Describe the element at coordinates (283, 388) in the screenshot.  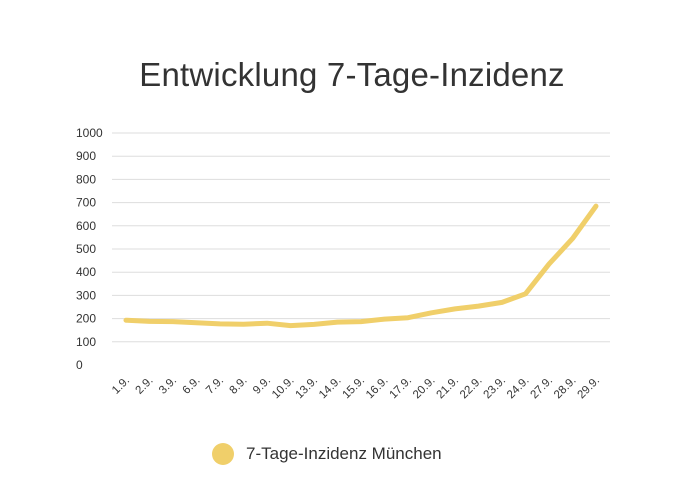
I see `x-tick-label: 10.9.` at that location.